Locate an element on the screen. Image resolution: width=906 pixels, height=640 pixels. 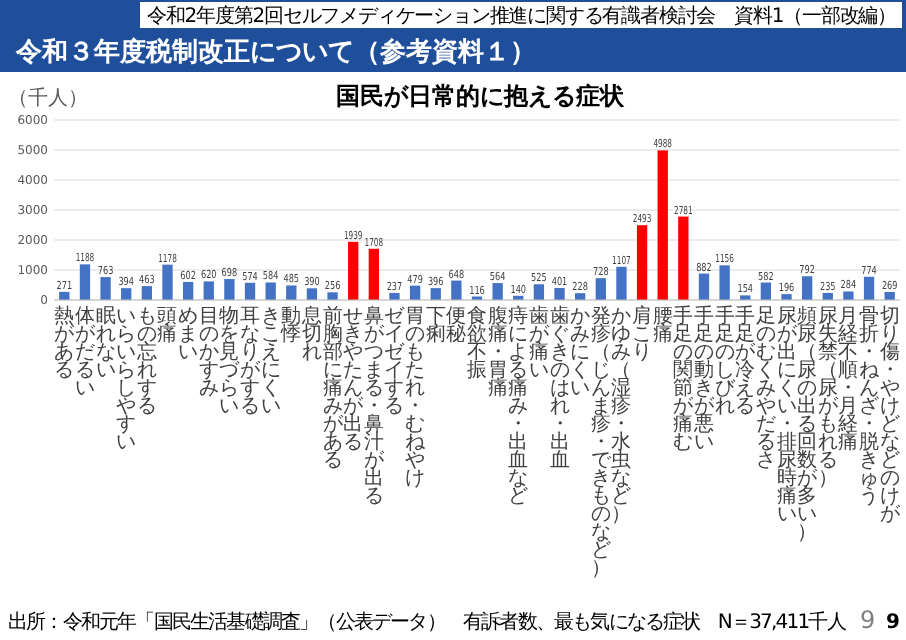
category-label: 尿が出にくい・排尿時痛い is located at coordinates (786, 416).